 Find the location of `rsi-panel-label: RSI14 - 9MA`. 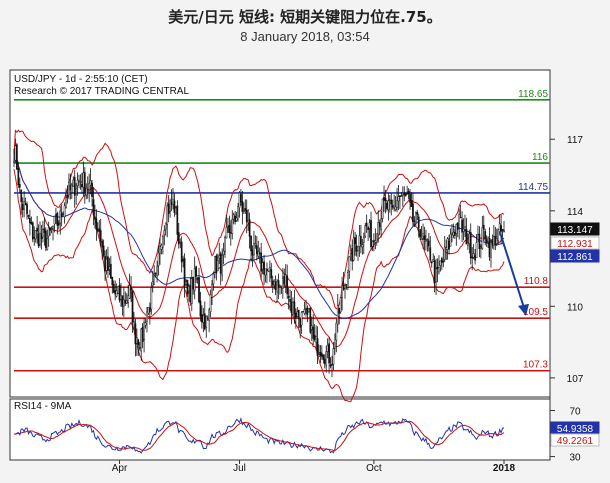

rsi-panel-label: RSI14 - 9MA is located at coordinates (43, 406).